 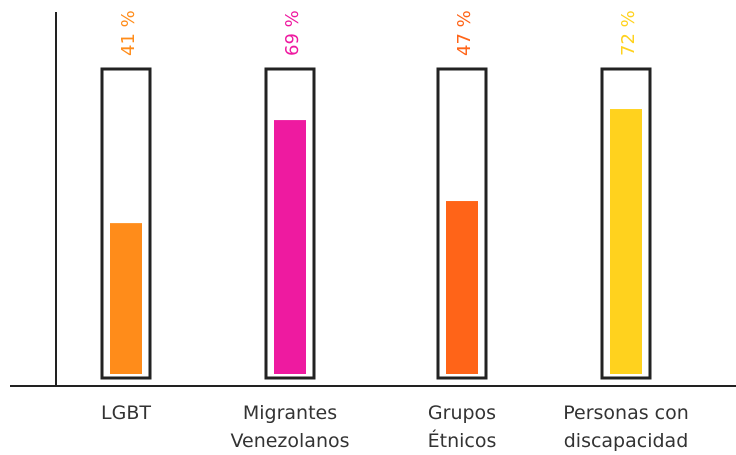 What do you see at coordinates (626, 413) in the screenshot?
I see `category-label-line: Personas con` at bounding box center [626, 413].